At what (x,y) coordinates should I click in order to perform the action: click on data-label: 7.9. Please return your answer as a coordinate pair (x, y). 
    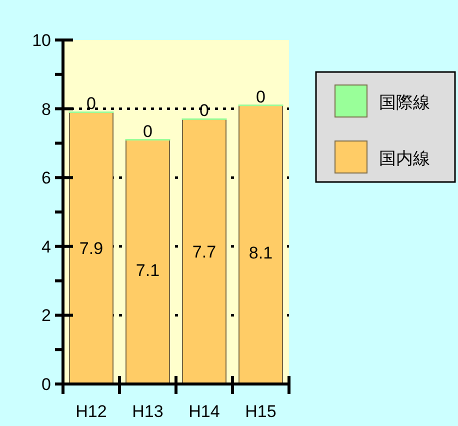
    Looking at the image, I should click on (91, 248).